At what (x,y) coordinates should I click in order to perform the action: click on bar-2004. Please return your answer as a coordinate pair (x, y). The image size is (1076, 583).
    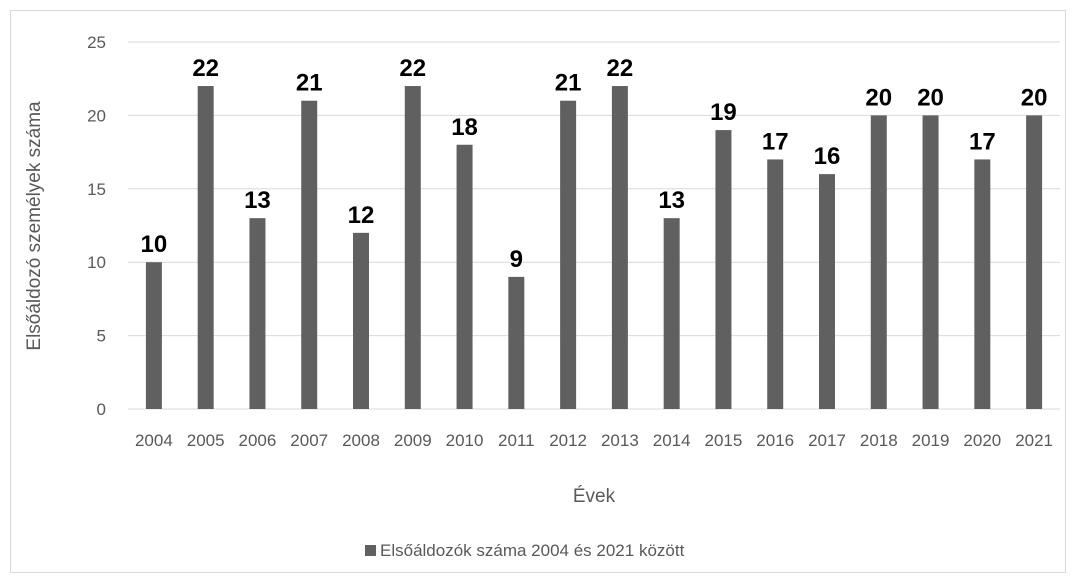
    Looking at the image, I should click on (153, 335).